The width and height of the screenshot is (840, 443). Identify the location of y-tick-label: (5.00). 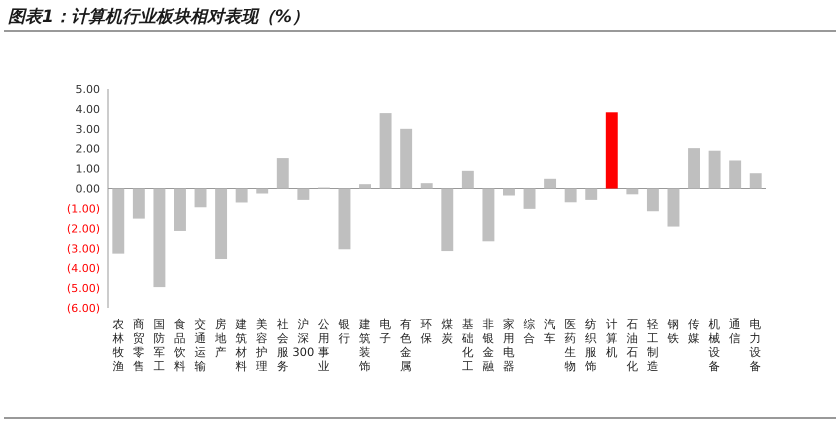
(83, 289).